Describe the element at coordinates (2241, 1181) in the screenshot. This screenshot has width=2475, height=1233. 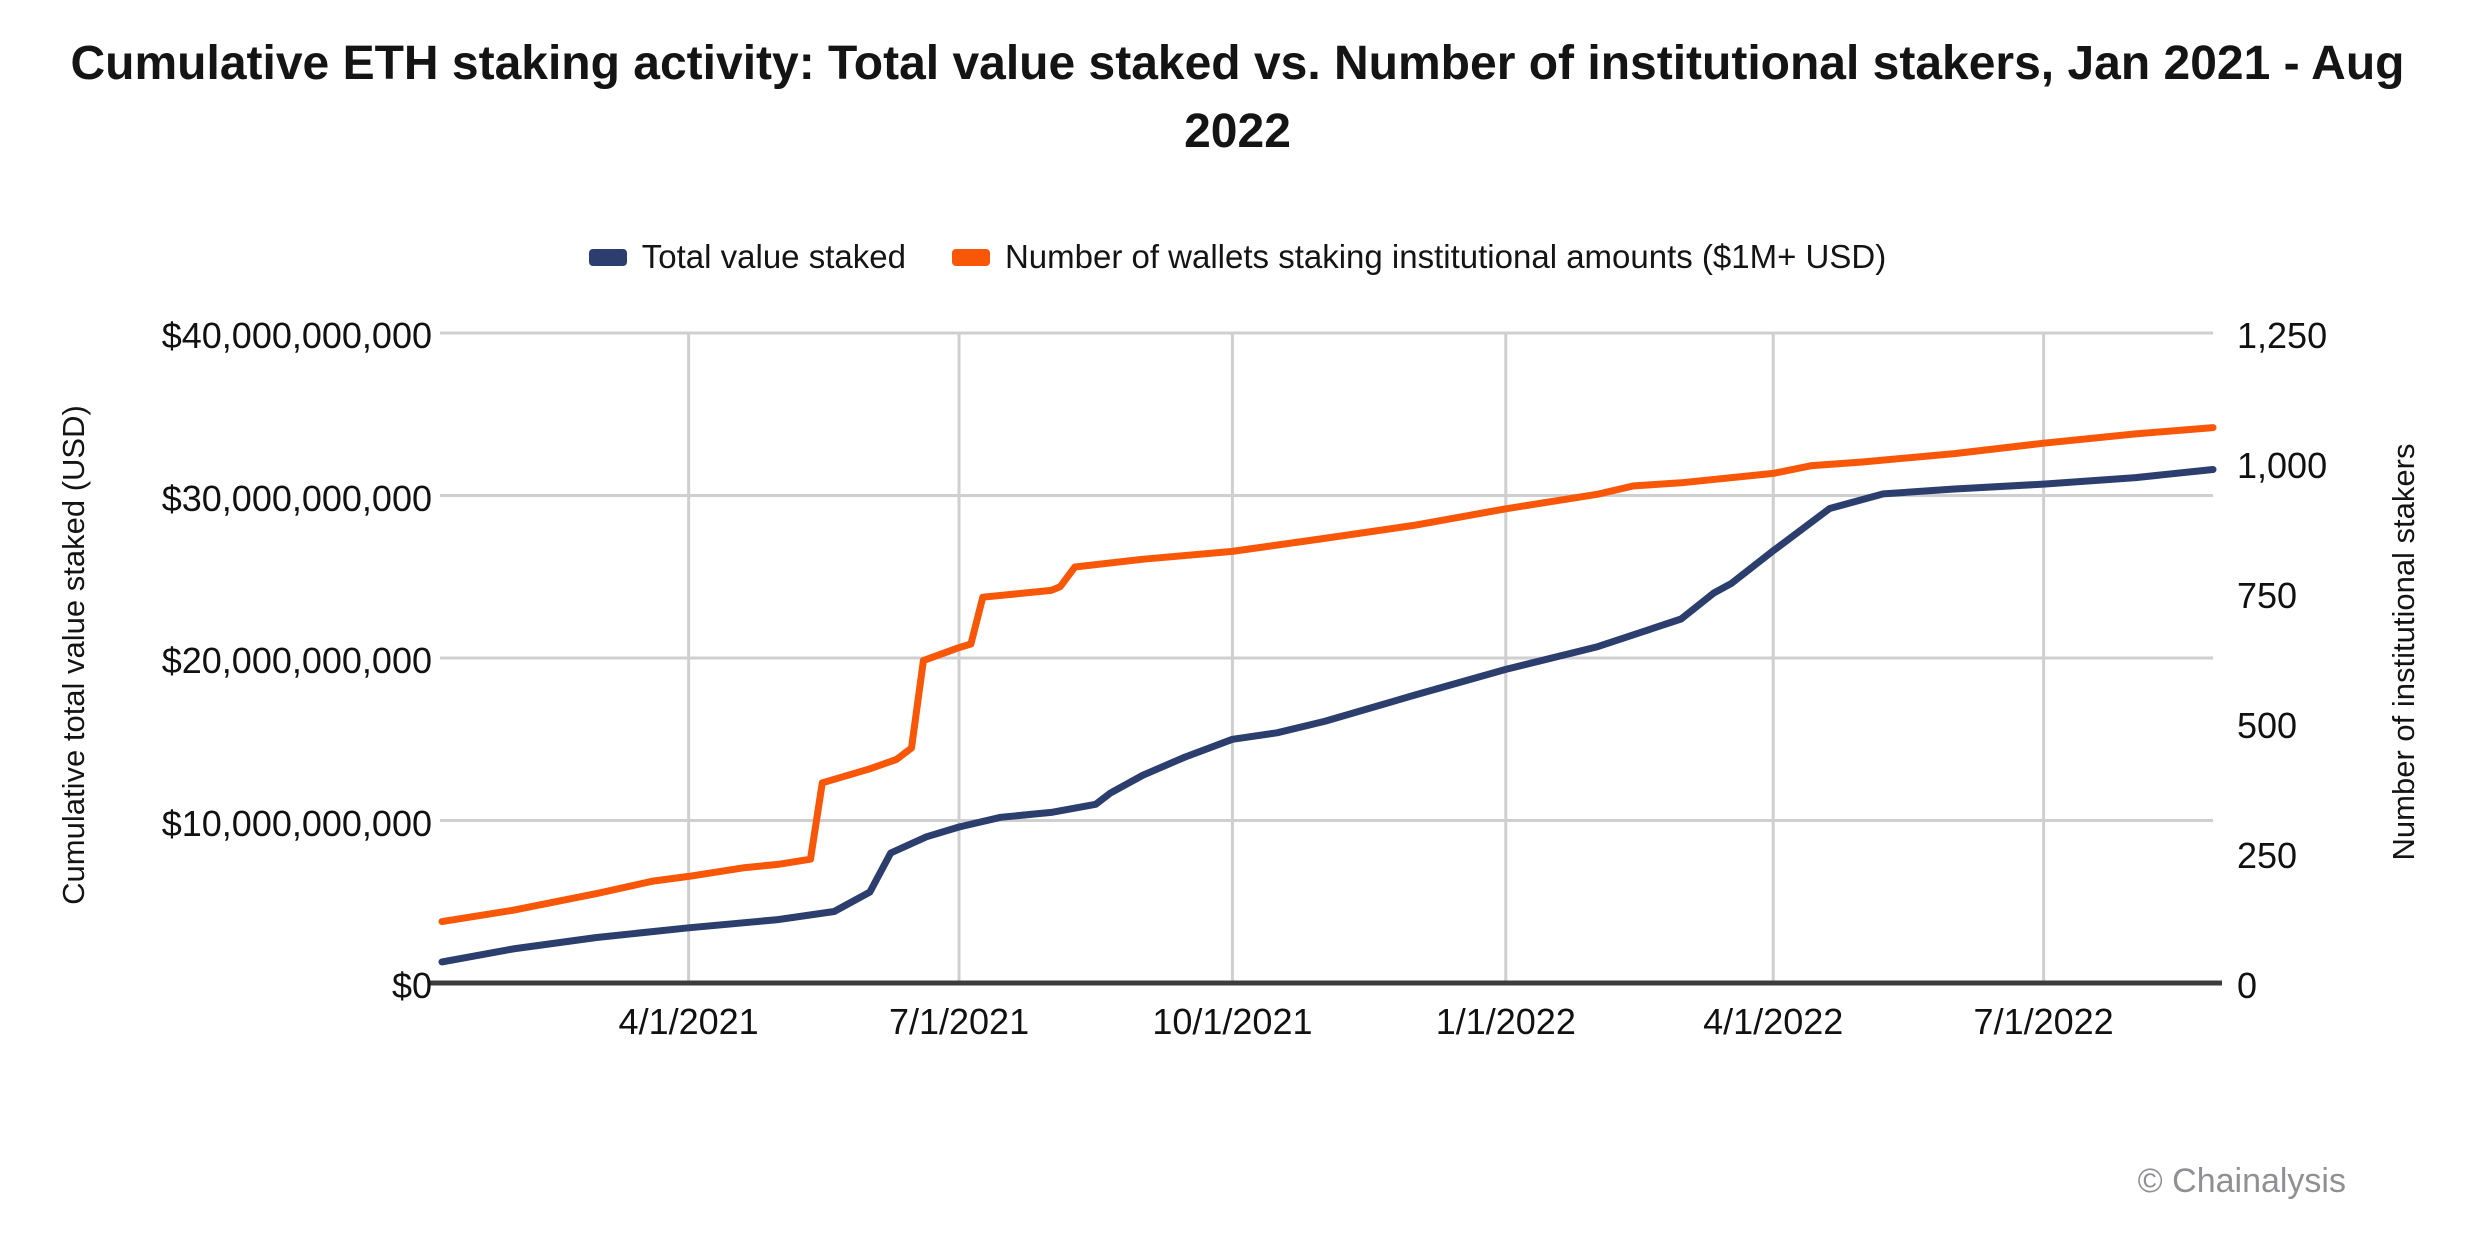
I see `watermark-chainalysis: © Chainalysis` at that location.